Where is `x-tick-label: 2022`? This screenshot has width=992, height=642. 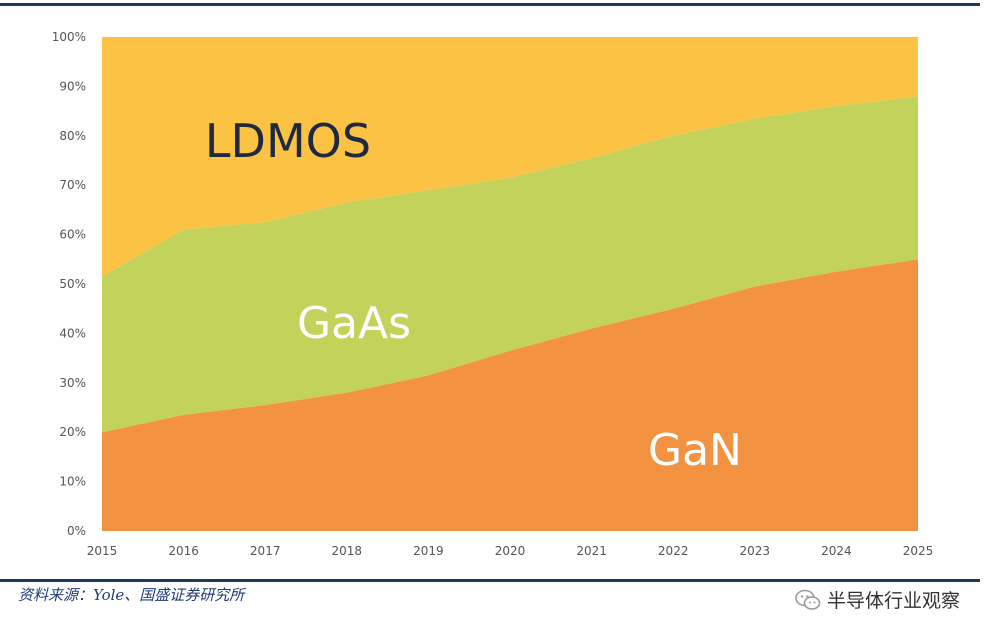
x-tick-label: 2022 is located at coordinates (673, 551).